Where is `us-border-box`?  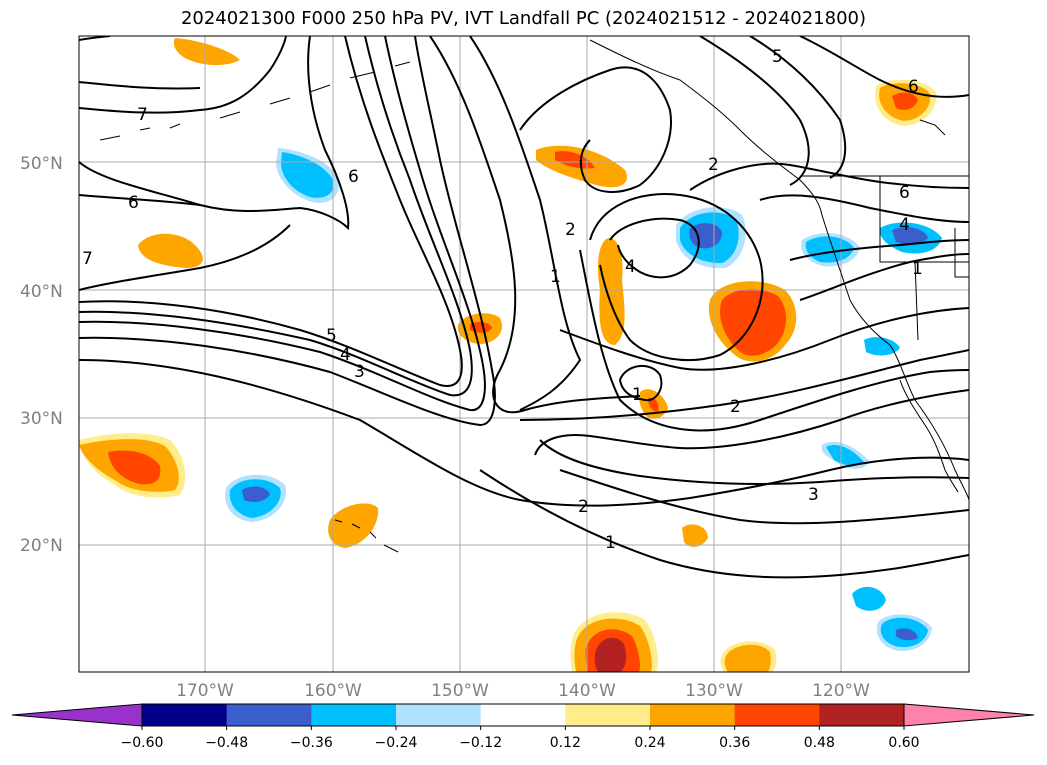
us-border-box is located at coordinates (924, 219).